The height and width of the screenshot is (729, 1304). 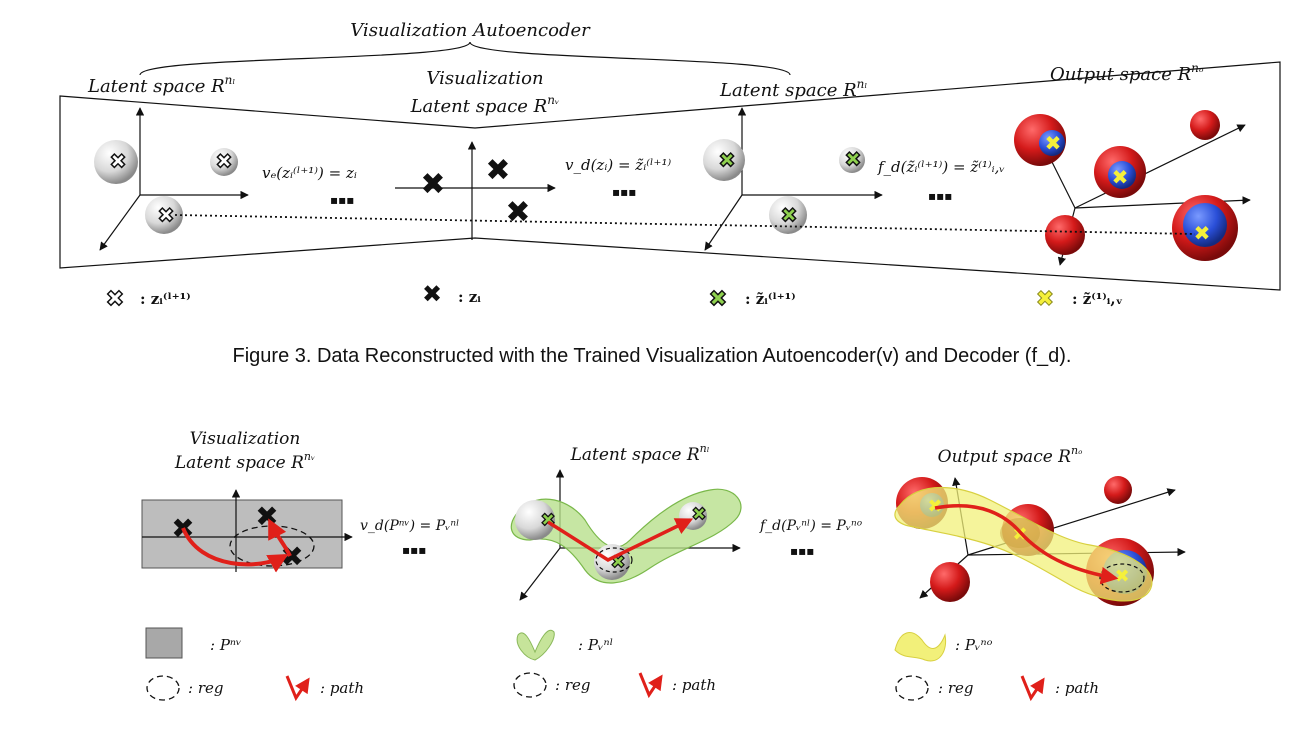 I want to click on fig4-dots-1: ▪▪▪, so click(x=414, y=550).